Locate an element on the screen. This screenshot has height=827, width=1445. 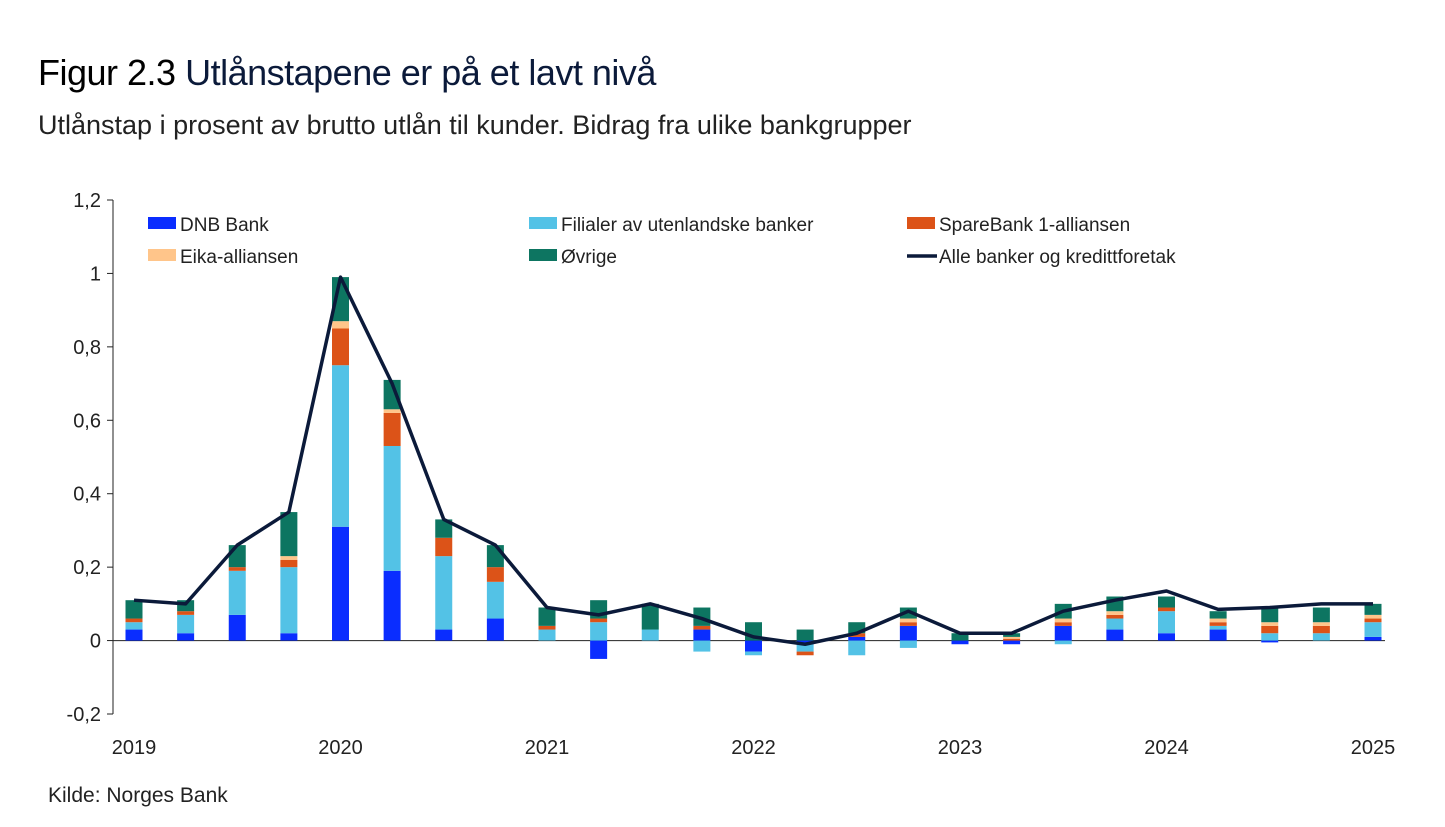
y-tick-label: 0,4 is located at coordinates (87, 495).